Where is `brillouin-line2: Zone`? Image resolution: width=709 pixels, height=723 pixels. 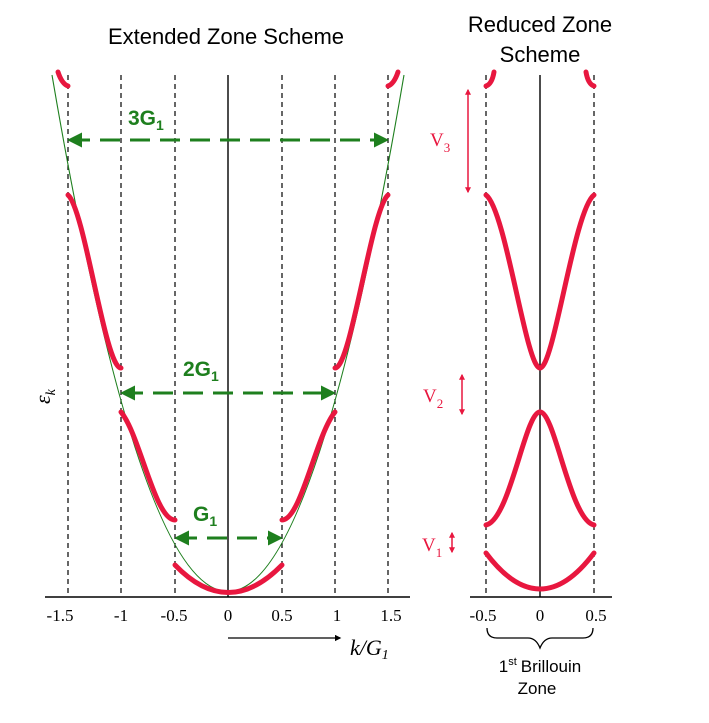
brillouin-line2: Zone is located at coordinates (537, 688).